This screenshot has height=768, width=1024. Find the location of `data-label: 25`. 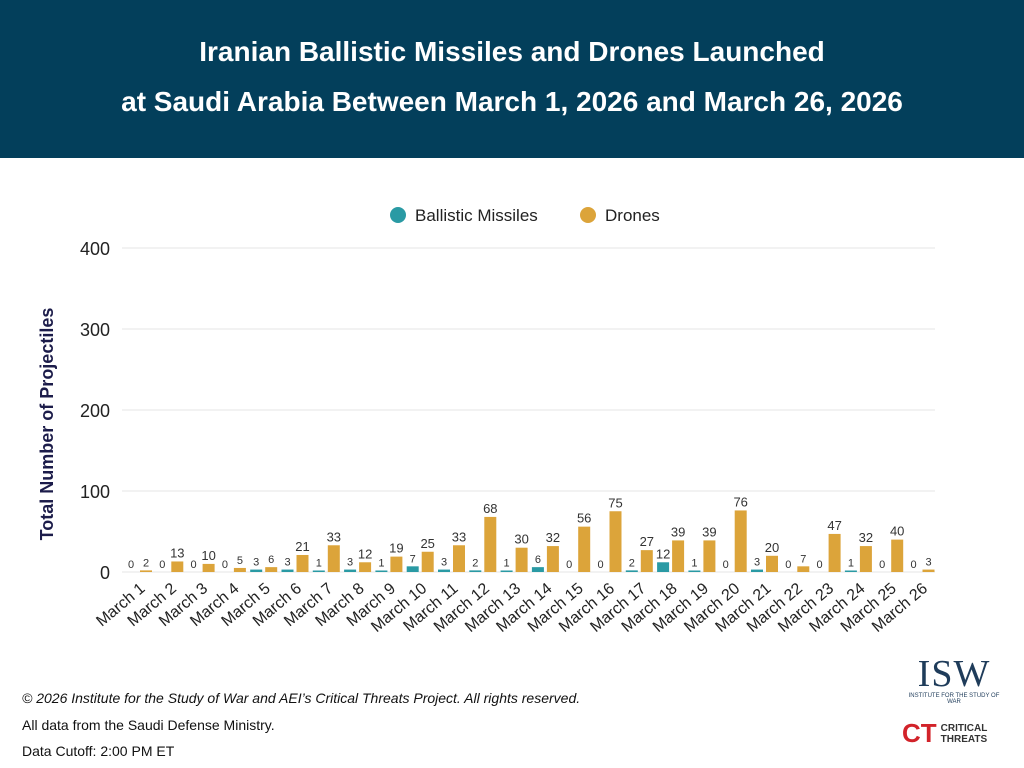

data-label: 25 is located at coordinates (427, 543).